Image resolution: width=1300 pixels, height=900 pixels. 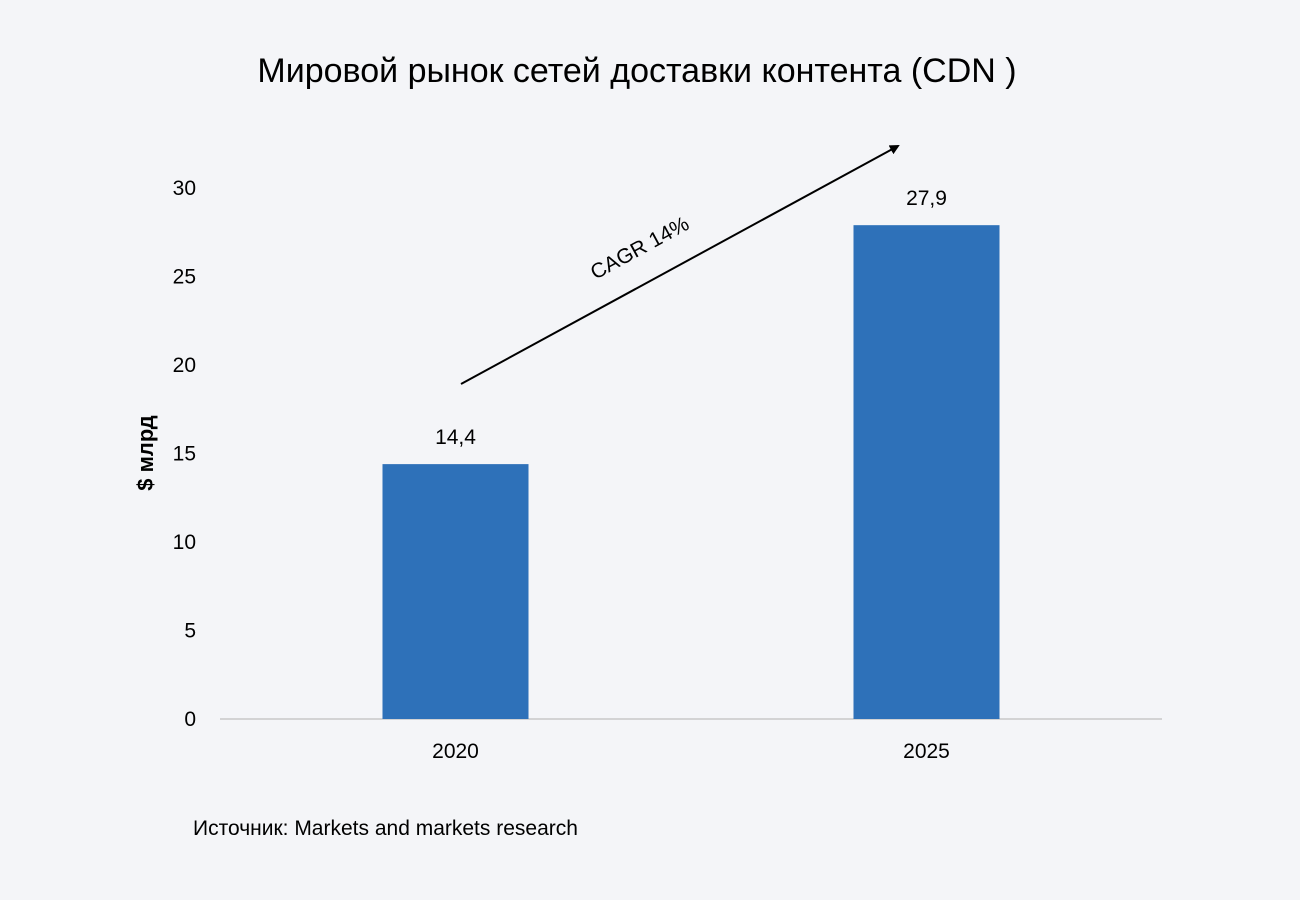 I want to click on y-tick-label: 30, so click(x=184, y=188).